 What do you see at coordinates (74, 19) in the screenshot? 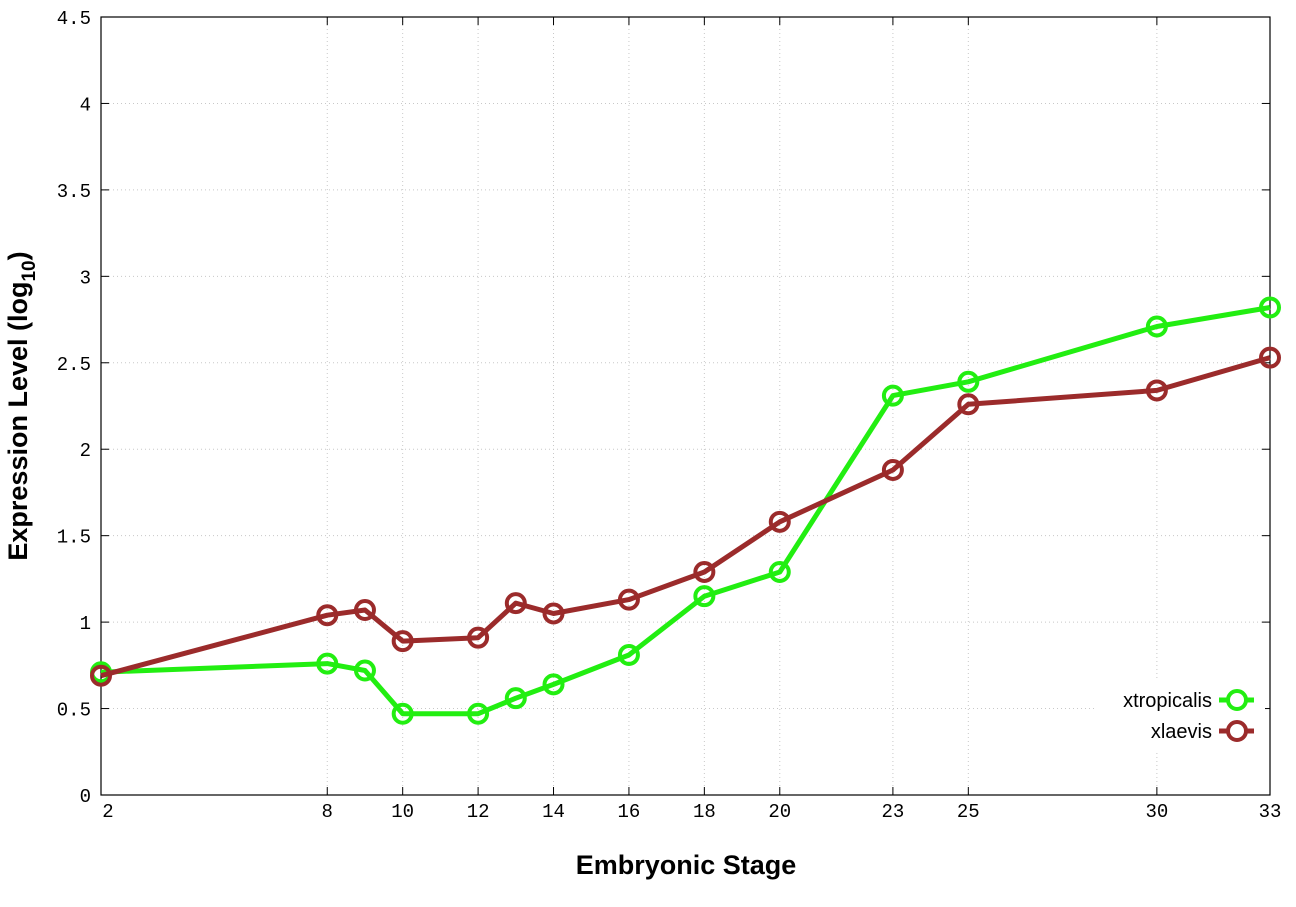
I see `y-tick-label: 4.5` at bounding box center [74, 19].